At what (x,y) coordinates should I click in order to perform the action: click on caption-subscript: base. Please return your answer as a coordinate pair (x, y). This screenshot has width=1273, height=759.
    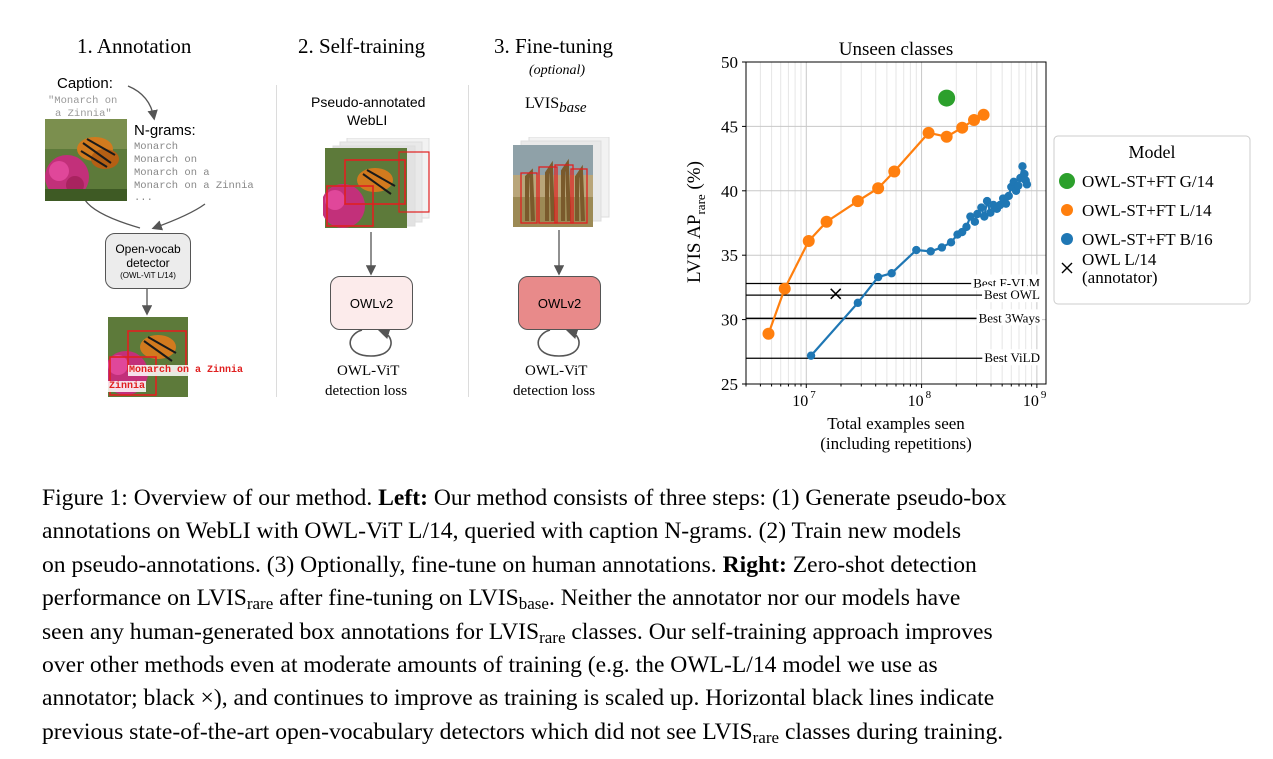
    Looking at the image, I should click on (533, 604).